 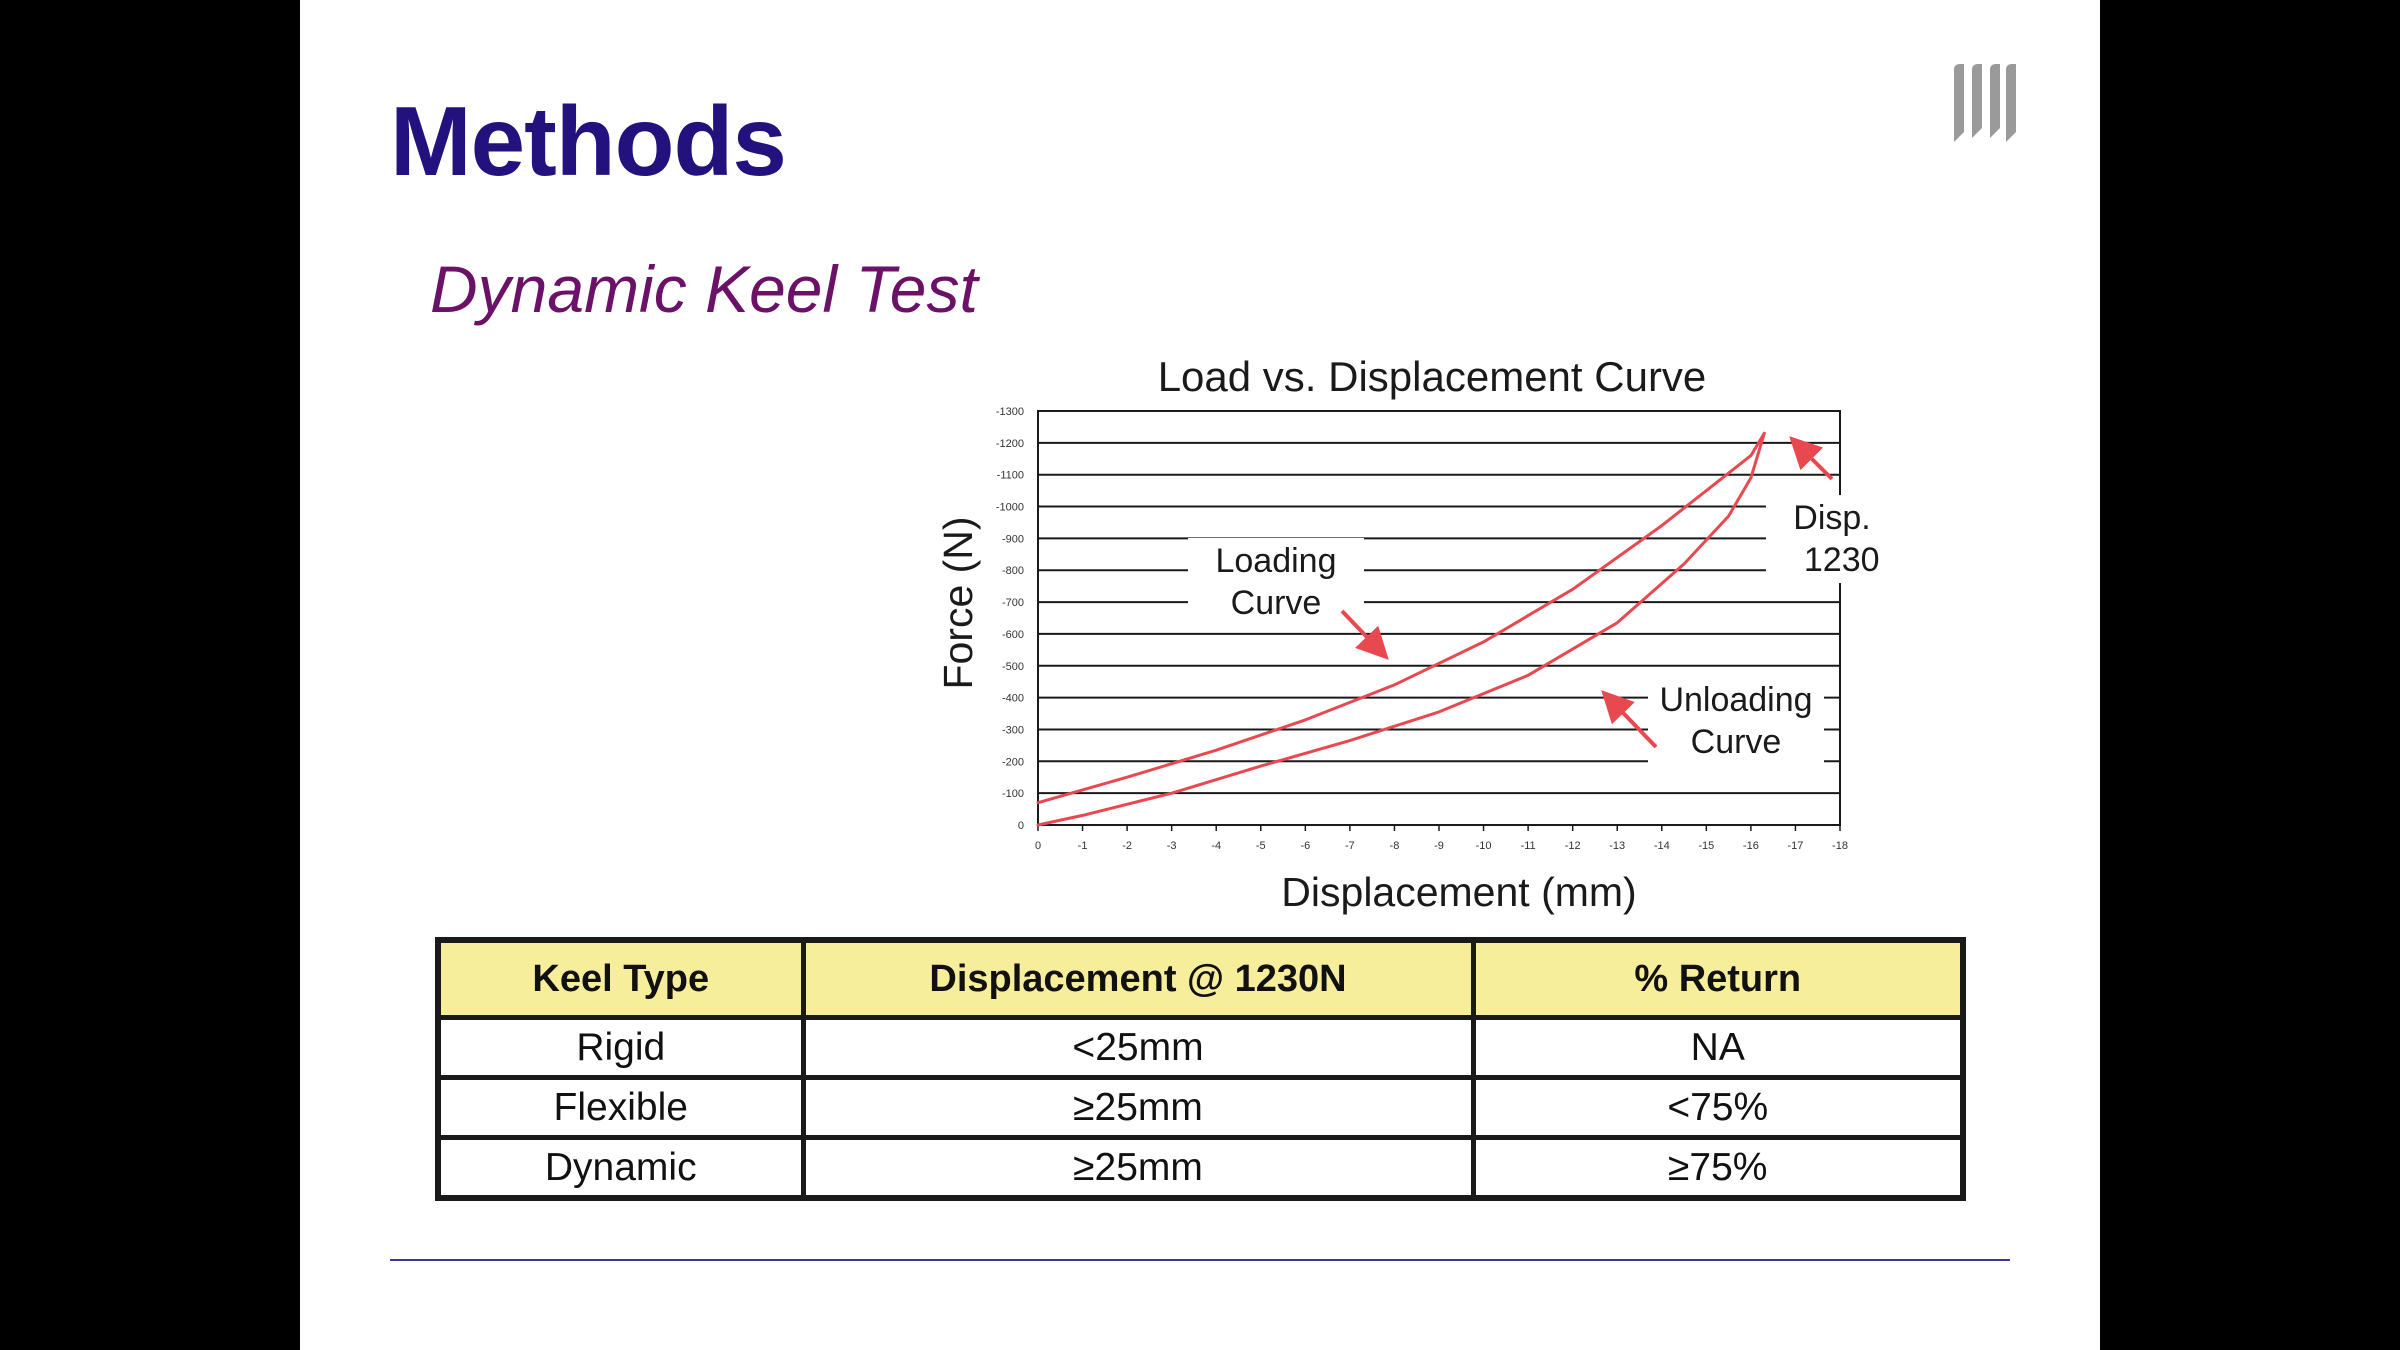 What do you see at coordinates (1216, 846) in the screenshot?
I see `x-tick-label: -4` at bounding box center [1216, 846].